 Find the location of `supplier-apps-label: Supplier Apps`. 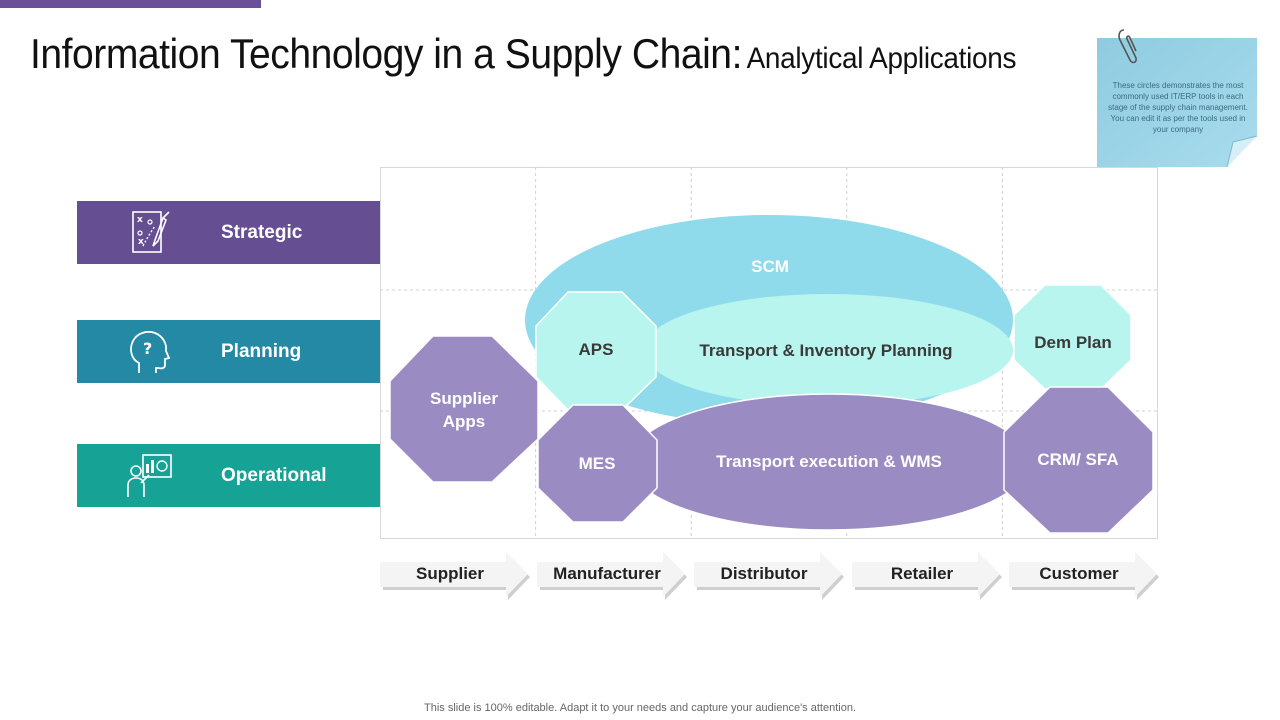

supplier-apps-label: Supplier Apps is located at coordinates (463, 410).